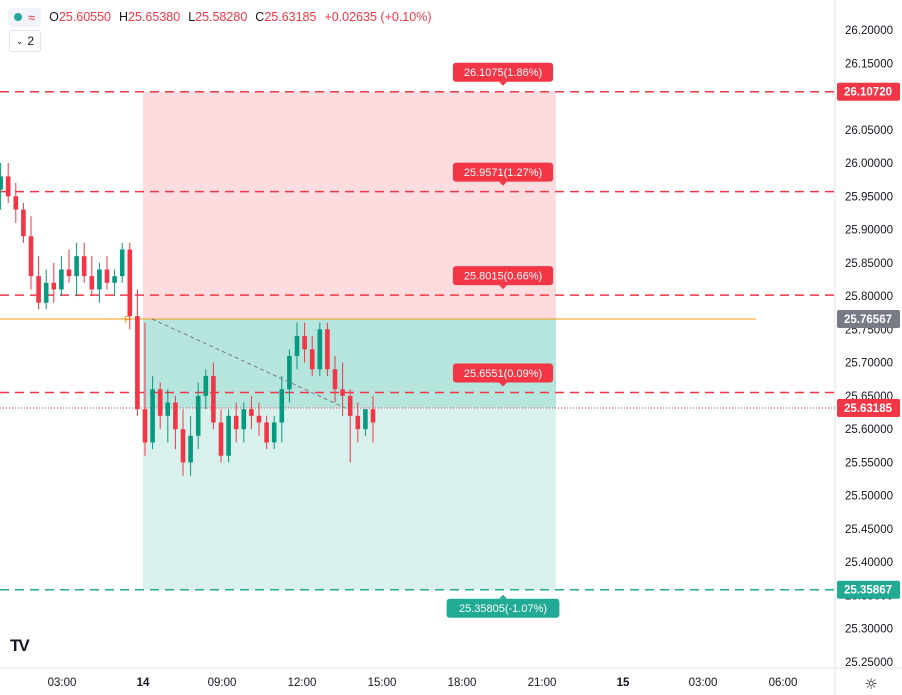  I want to click on level-label-text: 25.35805(-1.07%), so click(503, 609).